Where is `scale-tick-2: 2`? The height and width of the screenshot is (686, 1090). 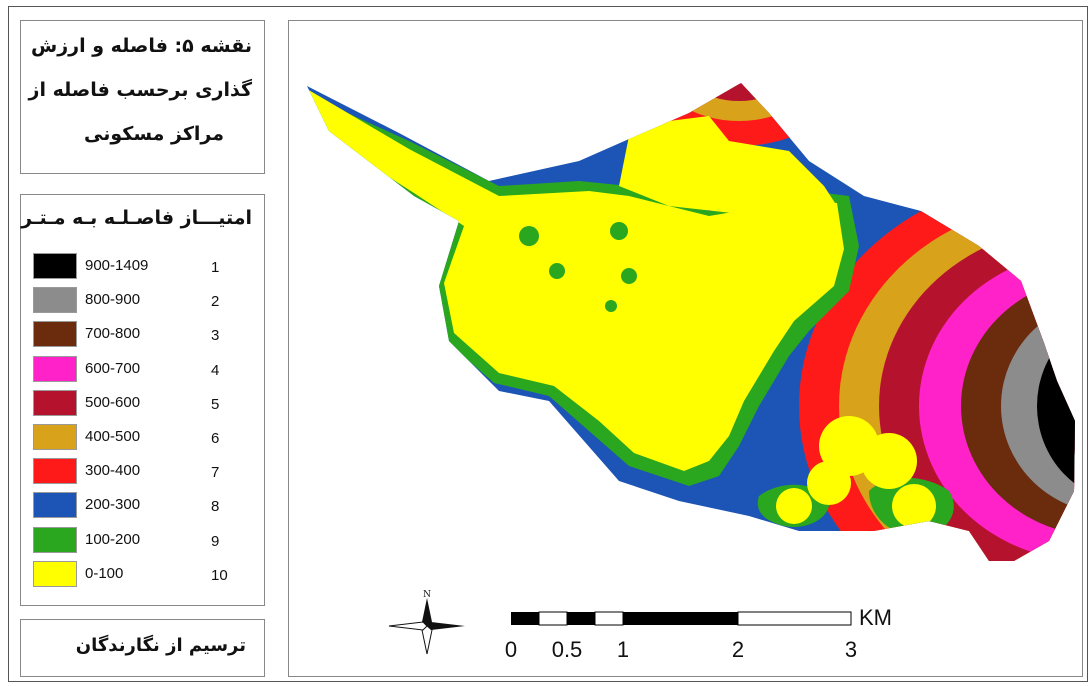 scale-tick-2: 2 is located at coordinates (738, 649).